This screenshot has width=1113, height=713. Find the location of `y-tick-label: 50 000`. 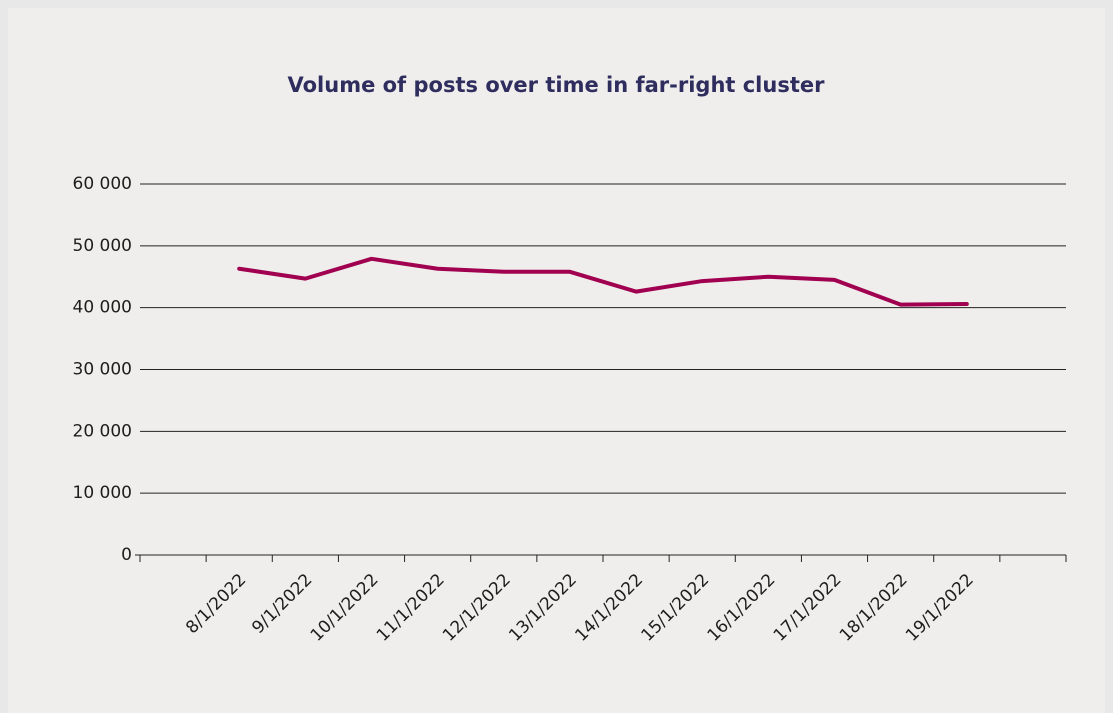

y-tick-label: 50 000 is located at coordinates (102, 246).